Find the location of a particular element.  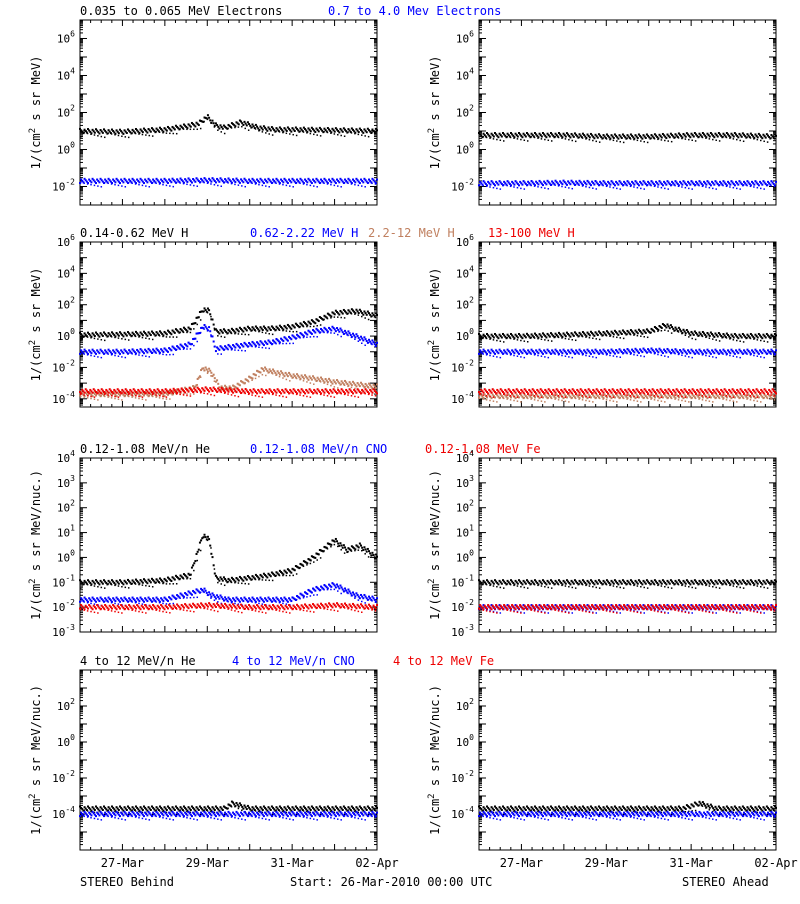

y-tick-label: 10⁶ is located at coordinates (66, 241).